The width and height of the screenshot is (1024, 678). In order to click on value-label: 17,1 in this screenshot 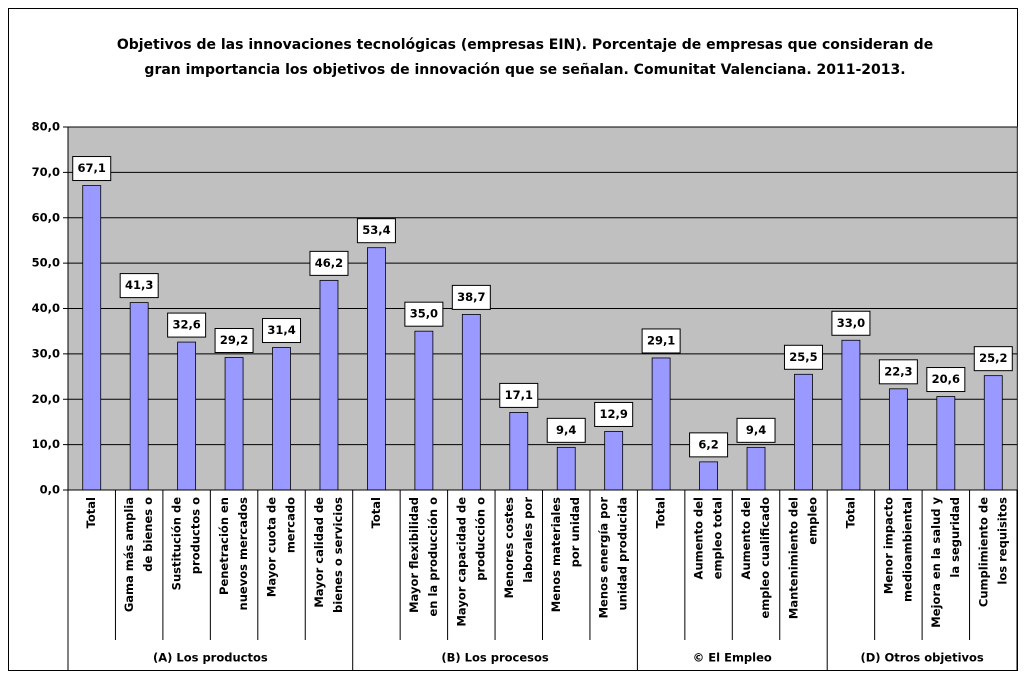, I will do `click(519, 395)`.